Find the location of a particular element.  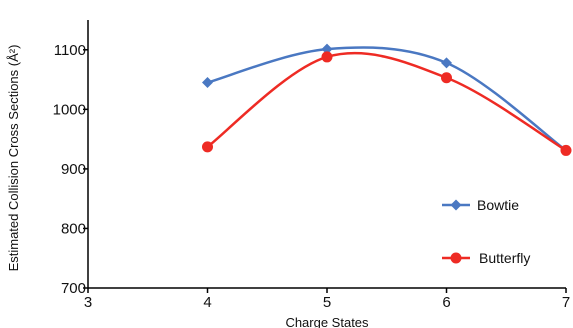

x-axis-title: Charge States is located at coordinates (327, 321).